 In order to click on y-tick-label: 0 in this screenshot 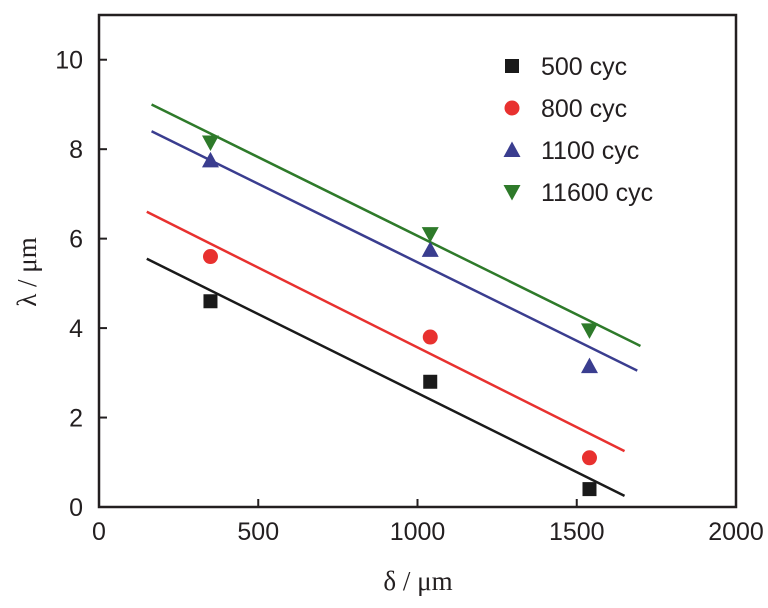, I will do `click(76, 508)`.